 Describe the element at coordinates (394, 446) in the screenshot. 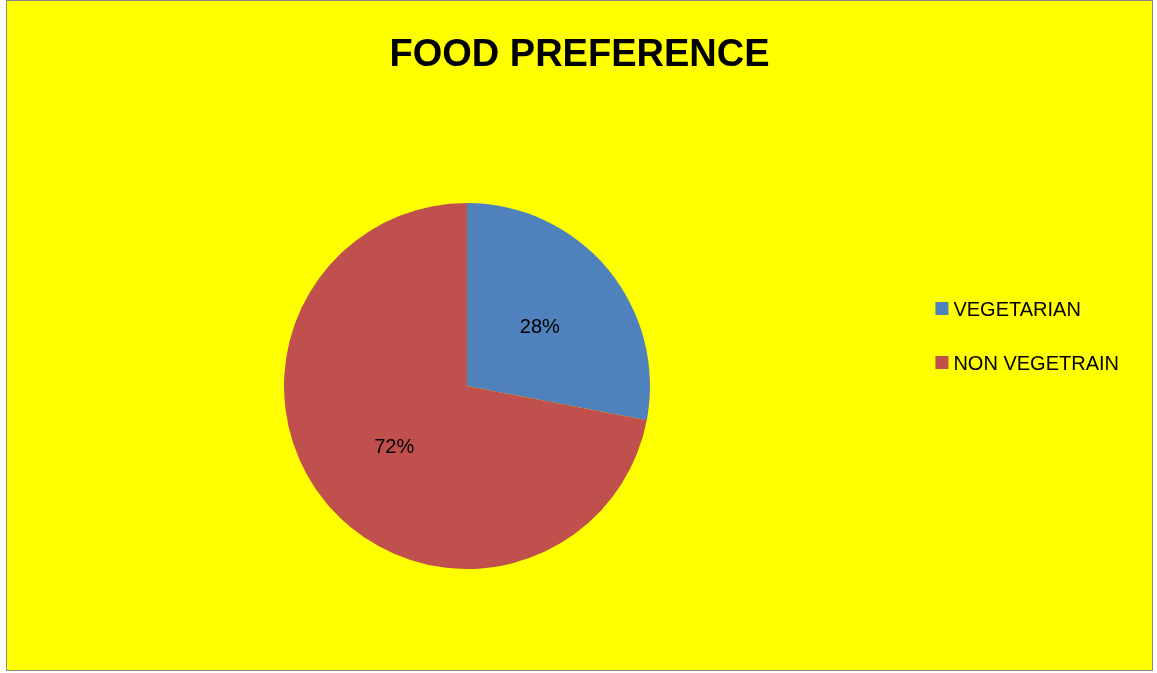

I see `data-label: 72%` at that location.